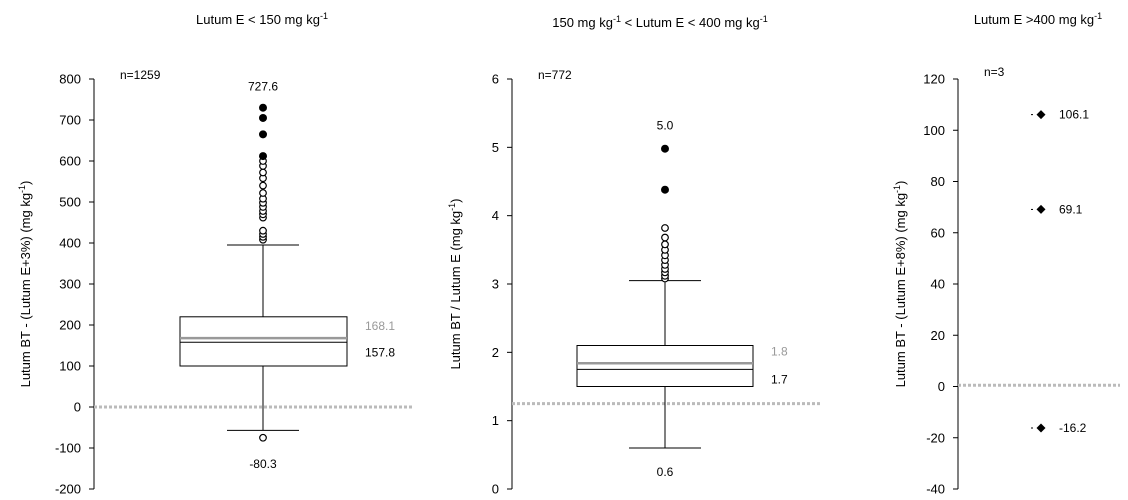 This screenshot has width=1128, height=500. Describe the element at coordinates (455, 283) in the screenshot. I see `y-axis-label: Lutum BT / Lutum E (mg kg-1)` at that location.